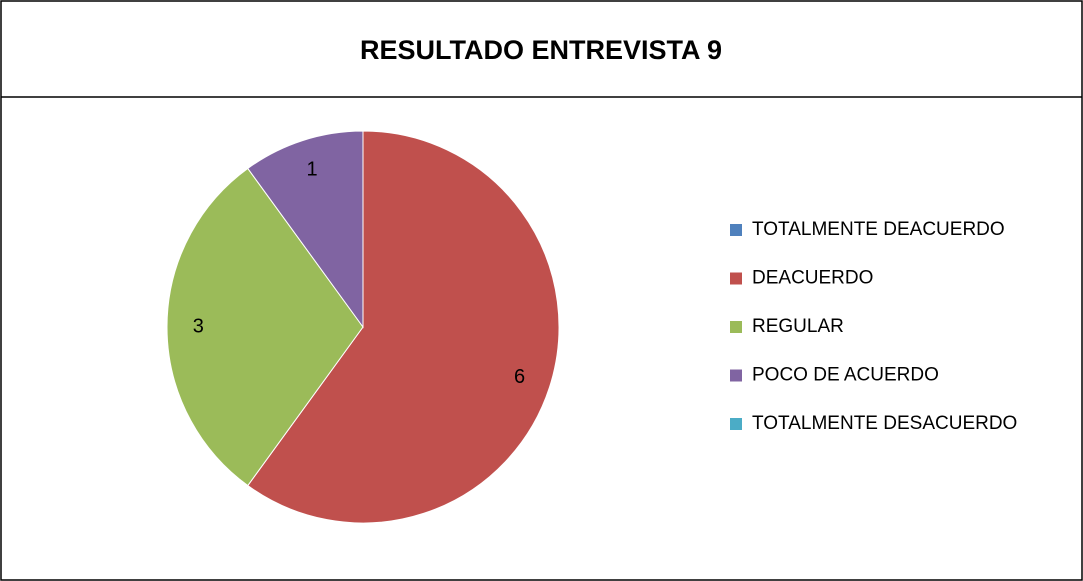  I want to click on legend-label: REGULAR, so click(798, 326).